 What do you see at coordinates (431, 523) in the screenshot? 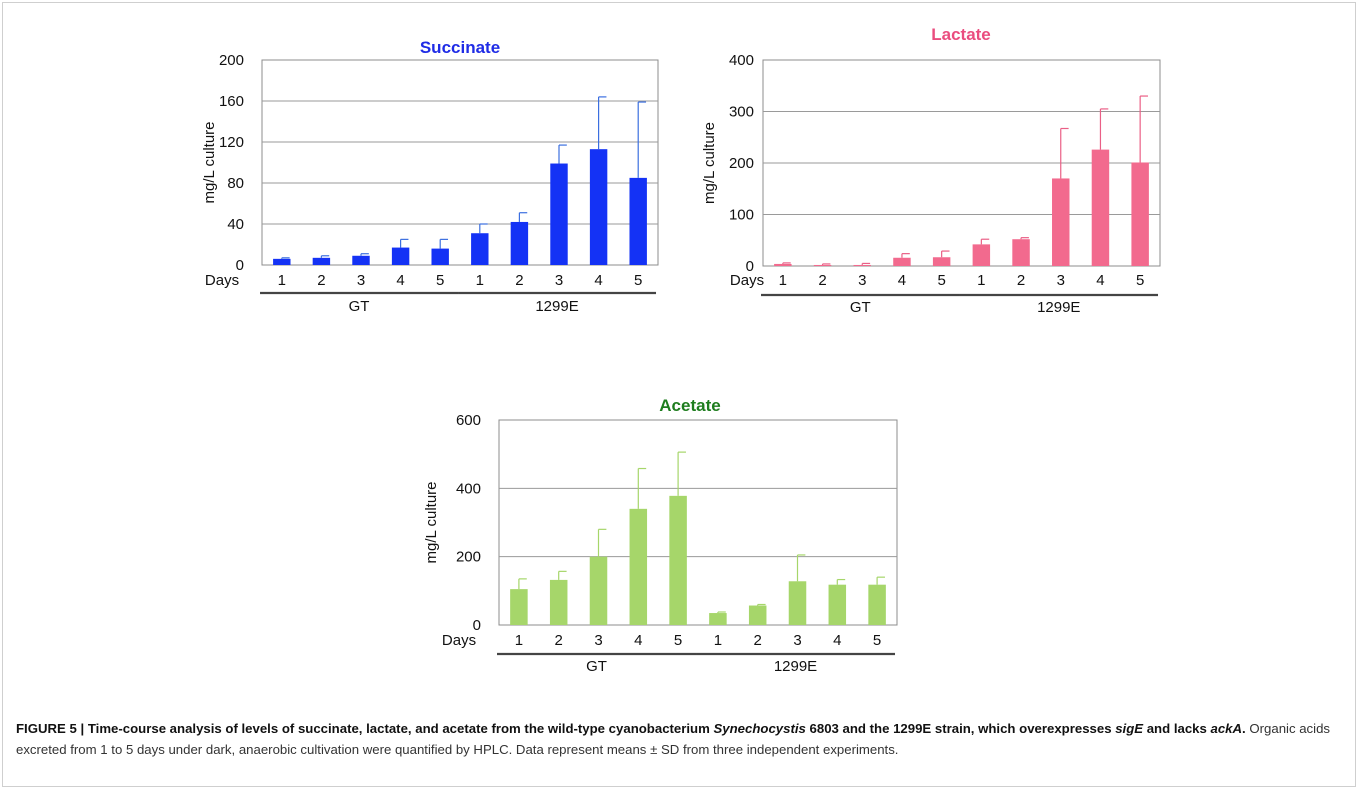
I see `acetate-y-axis-label: mg/L culture` at bounding box center [431, 523].